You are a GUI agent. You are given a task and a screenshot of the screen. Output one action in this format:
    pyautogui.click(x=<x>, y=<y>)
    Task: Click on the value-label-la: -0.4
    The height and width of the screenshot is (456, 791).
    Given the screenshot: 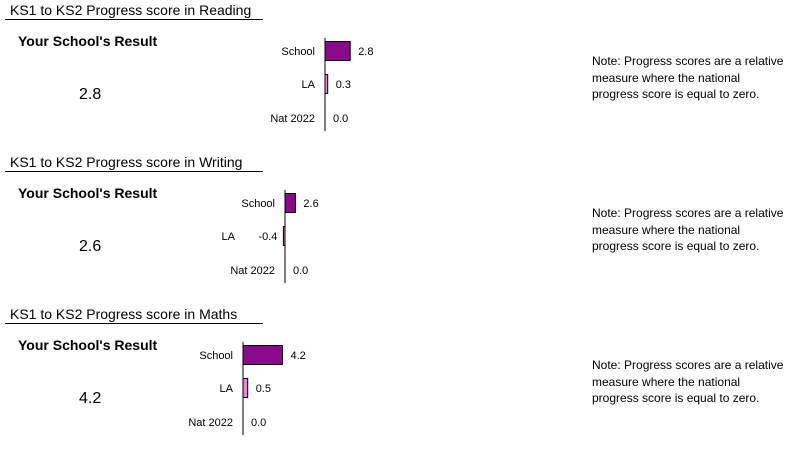 What is the action you would take?
    pyautogui.click(x=267, y=237)
    